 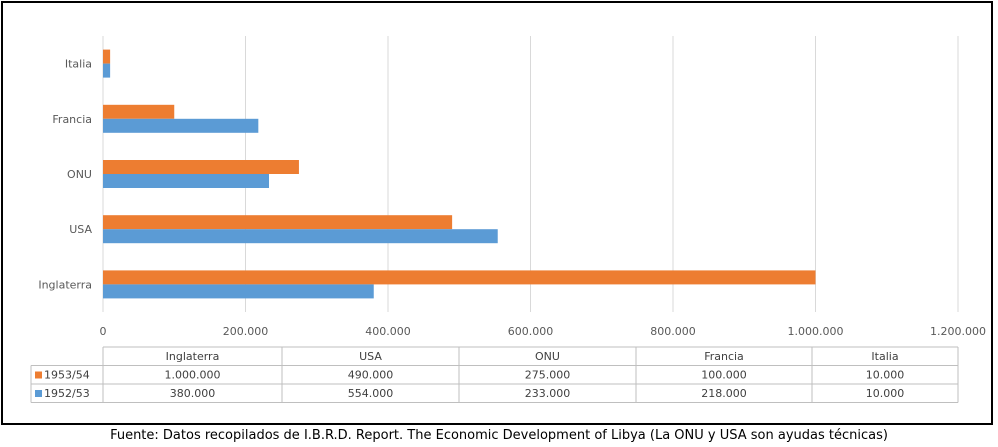 What do you see at coordinates (370, 356) in the screenshot?
I see `table-header: USA` at bounding box center [370, 356].